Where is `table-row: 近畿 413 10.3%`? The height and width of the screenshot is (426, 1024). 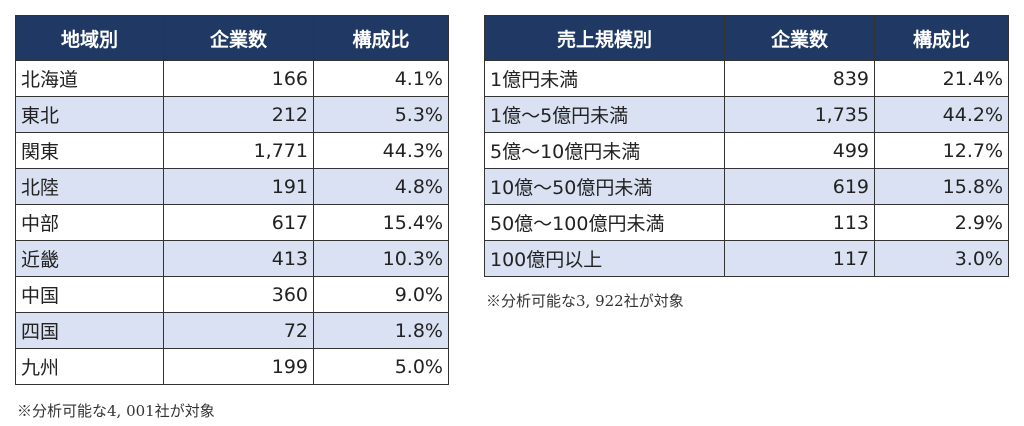 table-row: 近畿 413 10.3% is located at coordinates (232, 258).